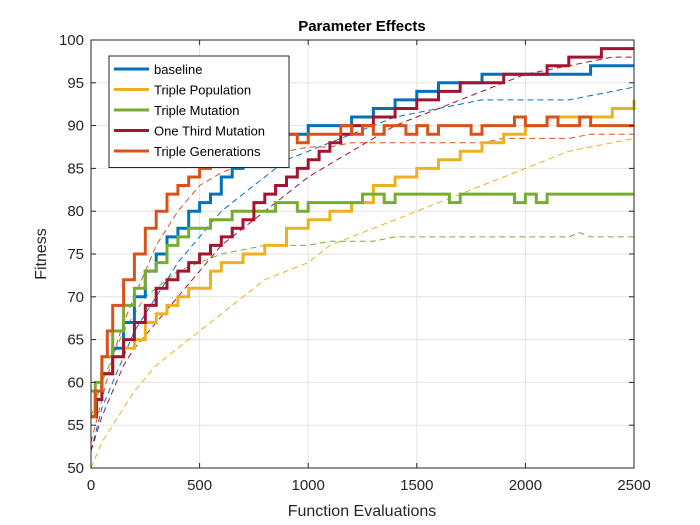 The width and height of the screenshot is (700, 525). Describe the element at coordinates (75, 425) in the screenshot. I see `y-tick-label: 55` at that location.